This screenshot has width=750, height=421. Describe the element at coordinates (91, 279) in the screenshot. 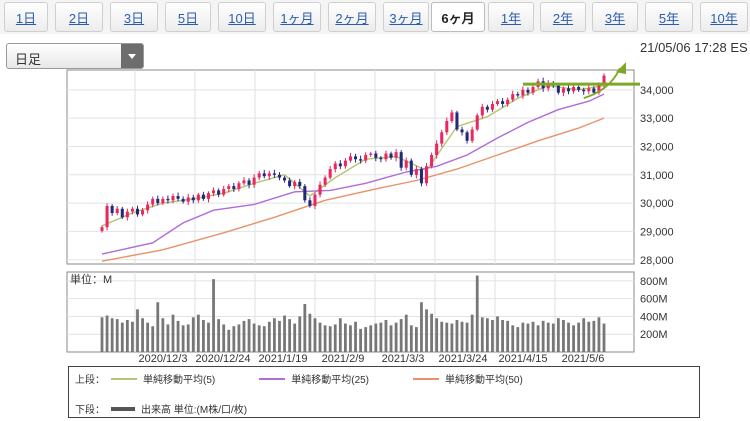

I see `volume-unit-label: 単位：M` at that location.